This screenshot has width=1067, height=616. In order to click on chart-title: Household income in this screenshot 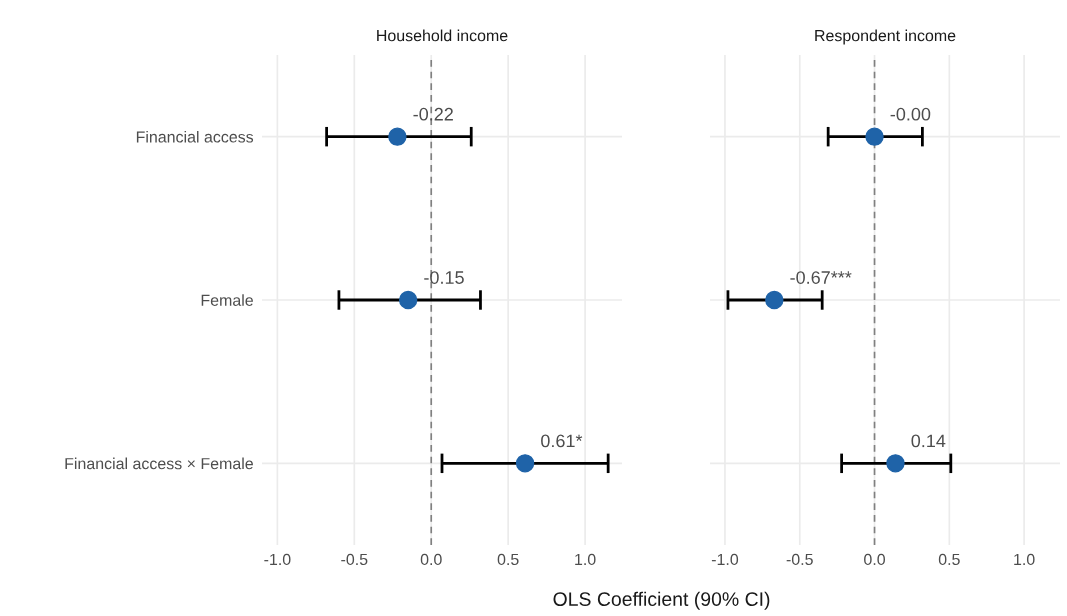, I will do `click(442, 35)`.